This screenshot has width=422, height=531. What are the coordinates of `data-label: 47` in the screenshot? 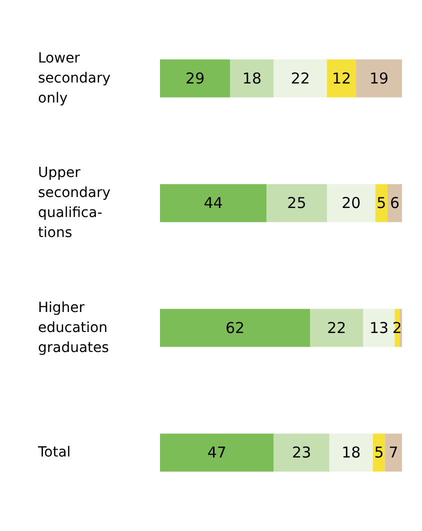 It's located at (216, 453).